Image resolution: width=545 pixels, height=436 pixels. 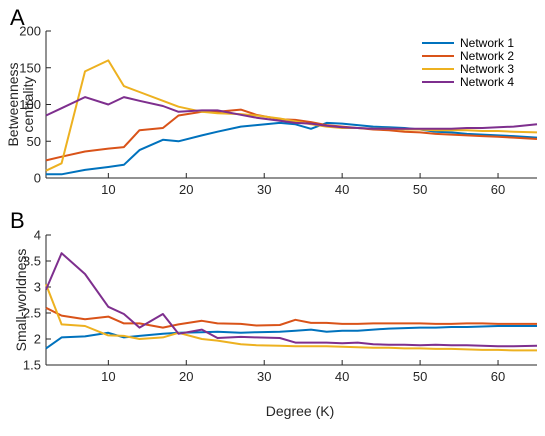 What do you see at coordinates (17, 220) in the screenshot?
I see `panel-b-letter: B` at bounding box center [17, 220].